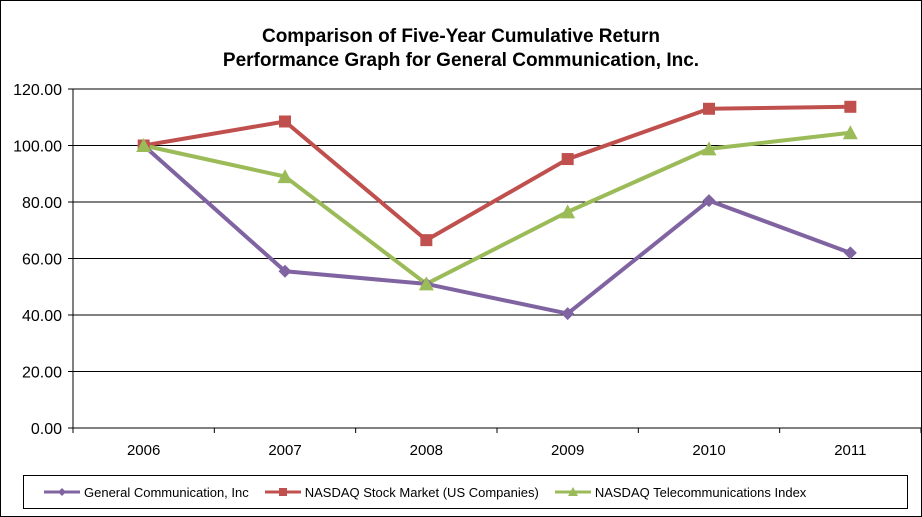 The width and height of the screenshot is (922, 517). What do you see at coordinates (37, 147) in the screenshot?
I see `y-tick-label: 100.00` at bounding box center [37, 147].